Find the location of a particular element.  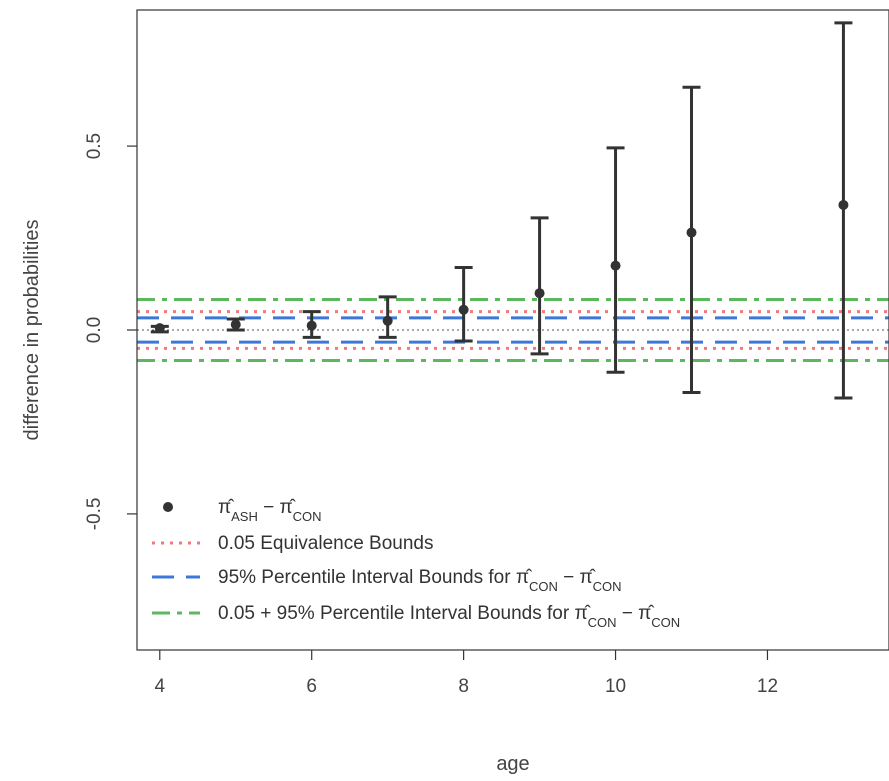

y-tick-label-0: 0.0 is located at coordinates (94, 330).